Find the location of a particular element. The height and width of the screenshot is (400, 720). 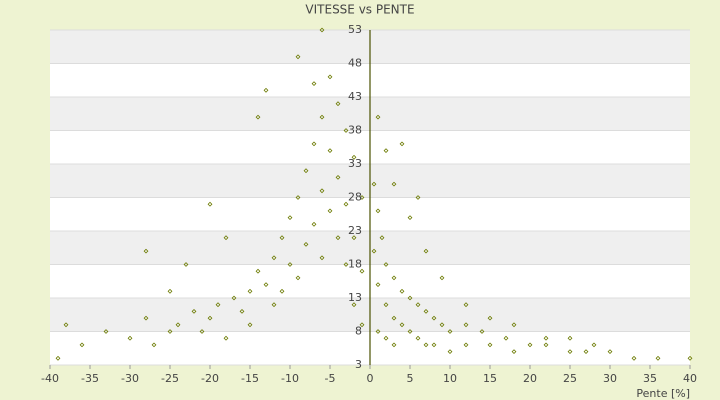

y-tick-label: 23 is located at coordinates (355, 230).